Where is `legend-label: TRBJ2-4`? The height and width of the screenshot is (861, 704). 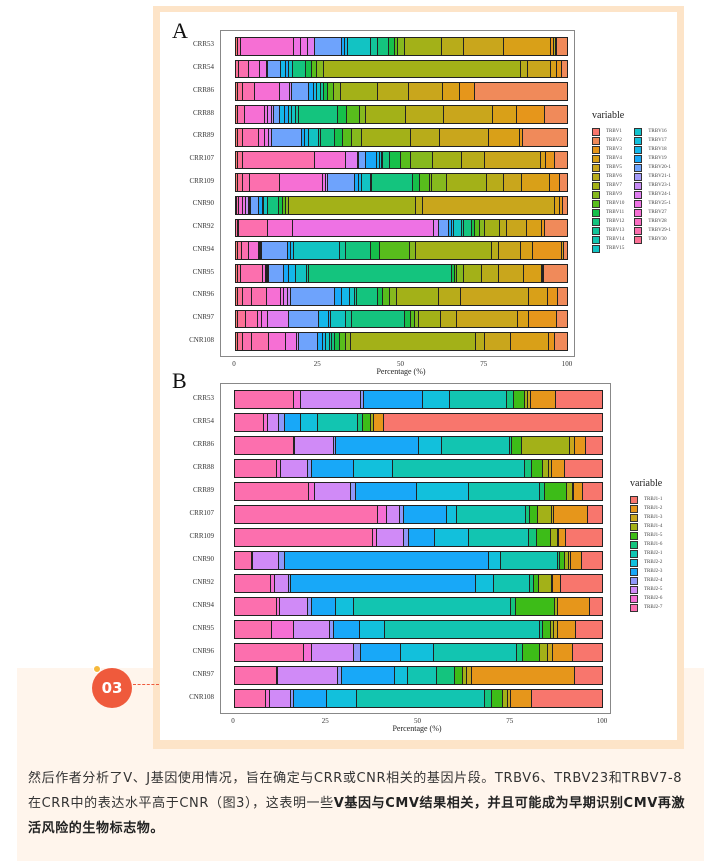
legend-label: TRBJ2-4 is located at coordinates (653, 580).